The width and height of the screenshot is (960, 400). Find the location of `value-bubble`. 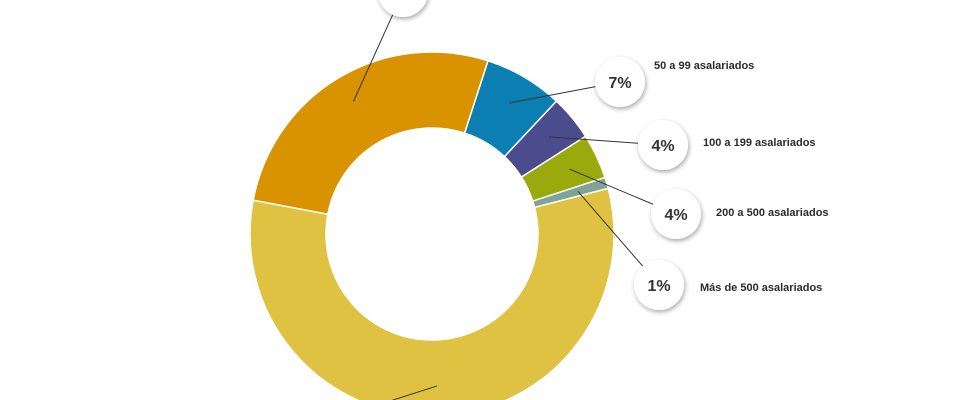

value-bubble is located at coordinates (403, 8).